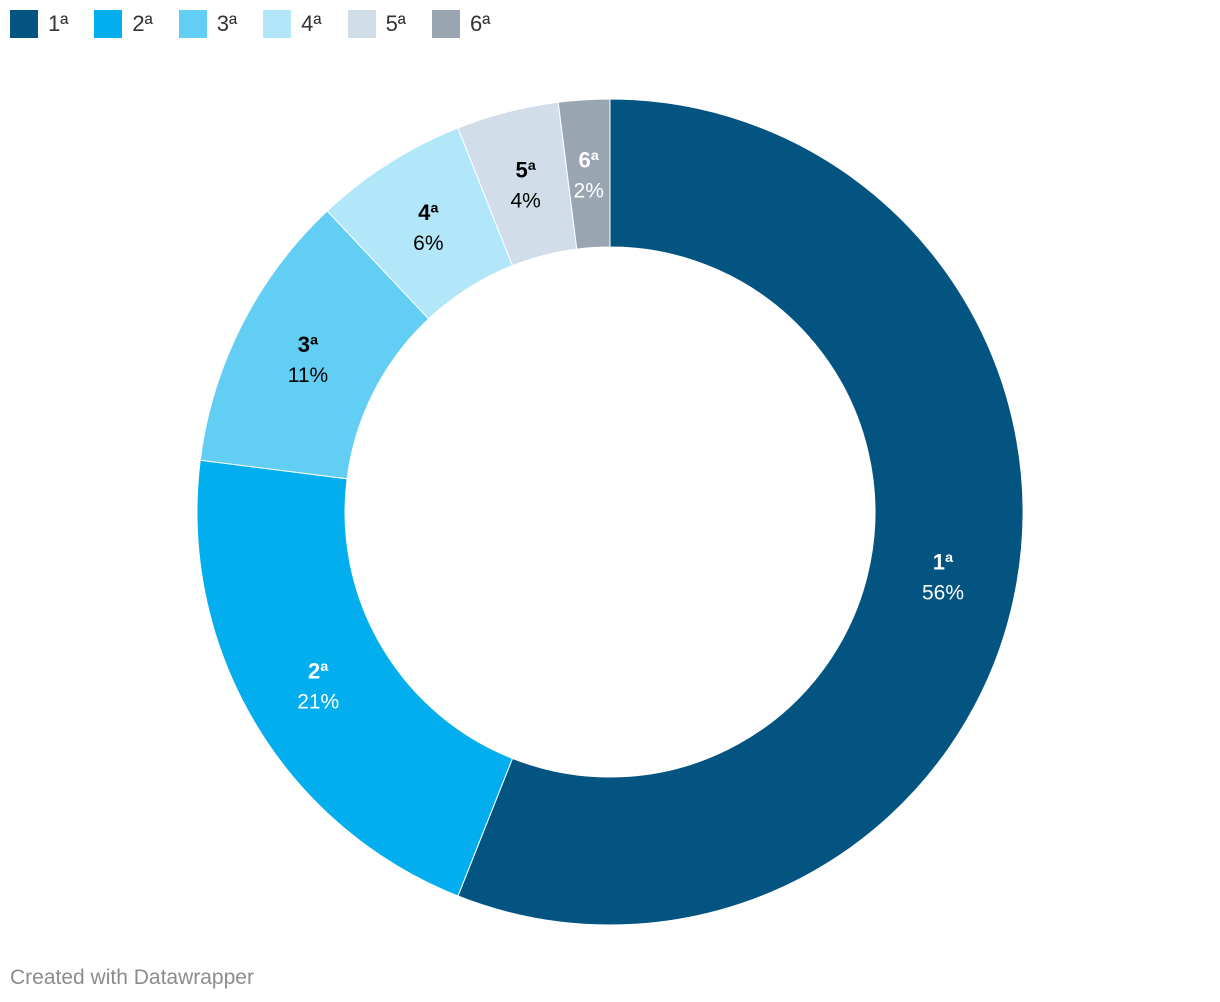 The image size is (1220, 1002). I want to click on legend-label-1: 1ª, so click(58, 23).